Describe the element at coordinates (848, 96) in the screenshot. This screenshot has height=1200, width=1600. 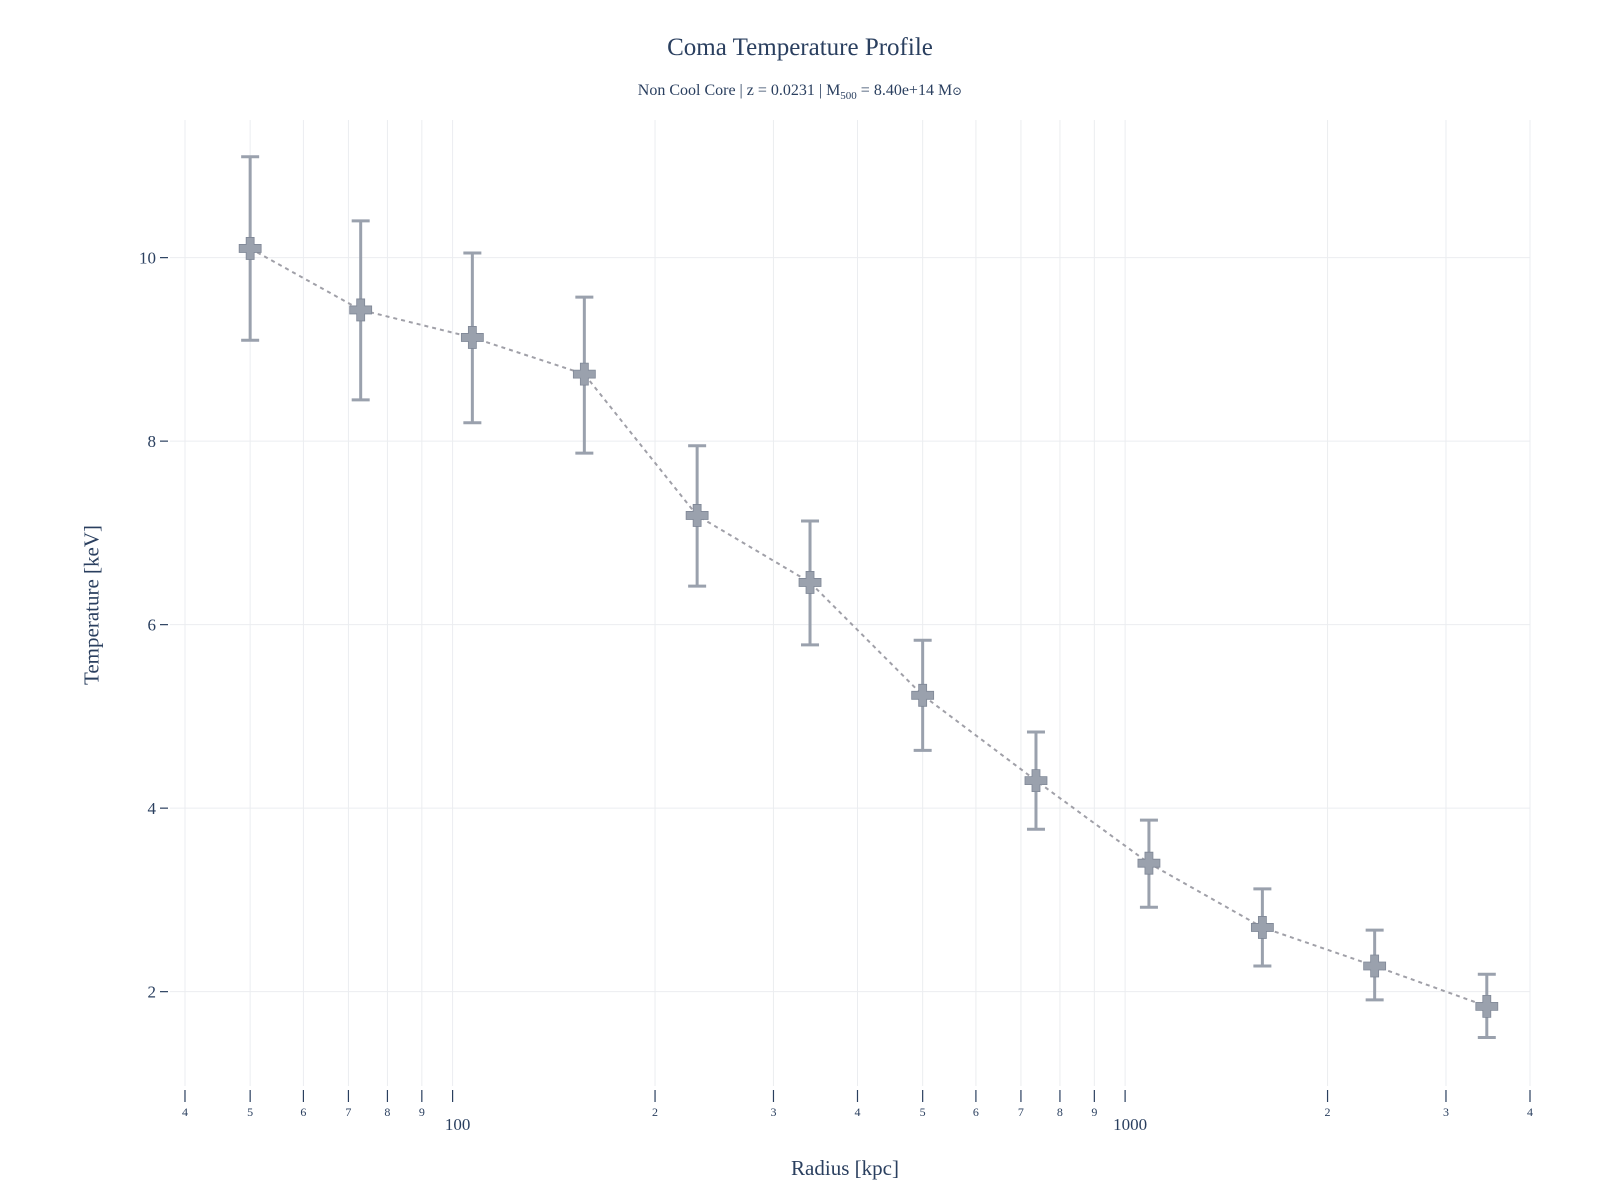
I see `subtitle-subscript: 500` at that location.